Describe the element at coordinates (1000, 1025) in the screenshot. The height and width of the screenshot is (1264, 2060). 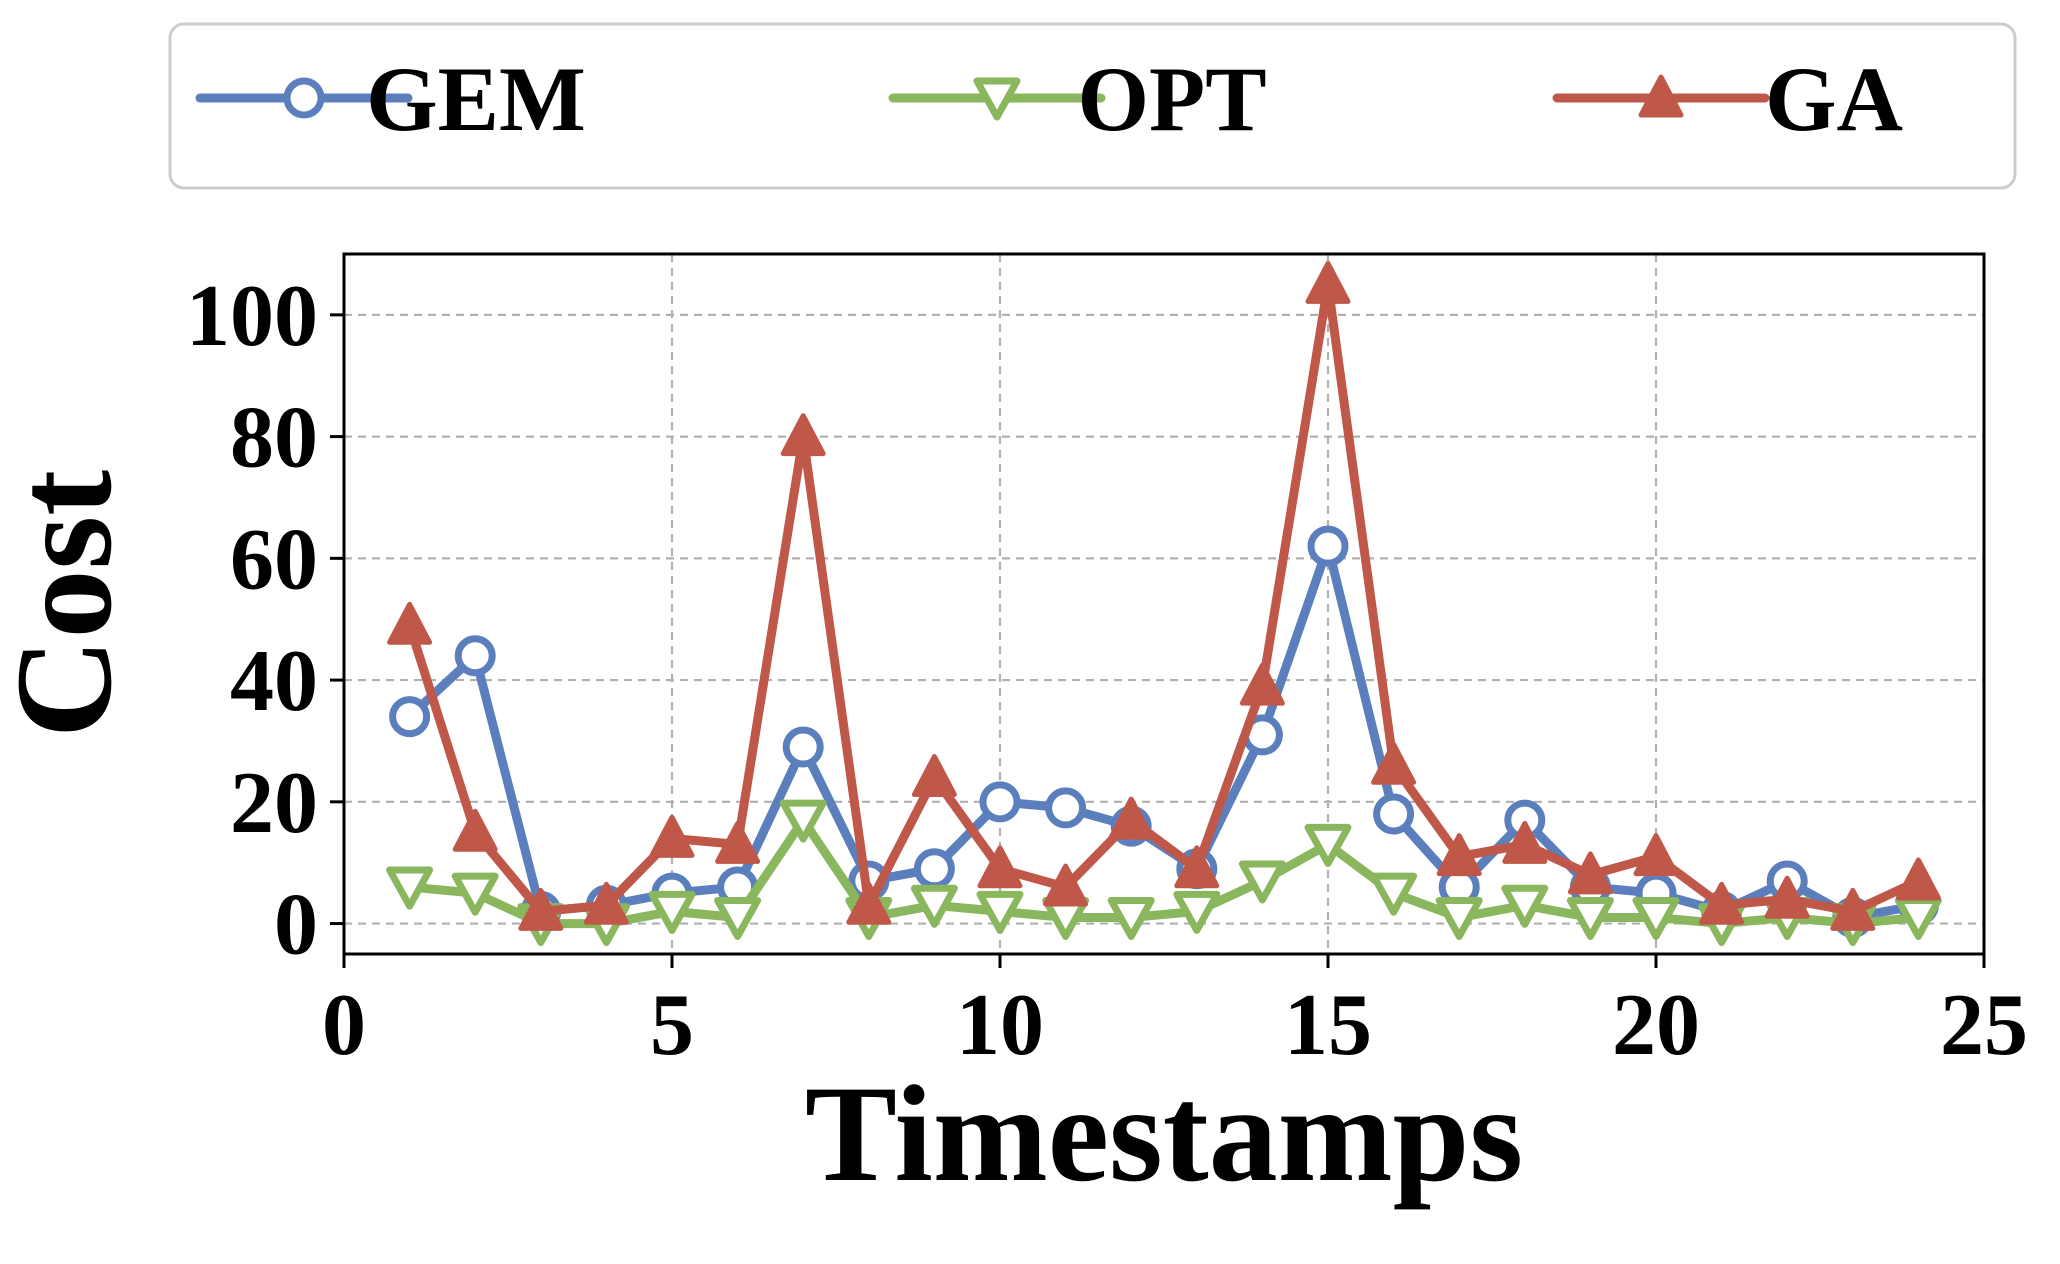
I see `x-tick-label: 10` at that location.